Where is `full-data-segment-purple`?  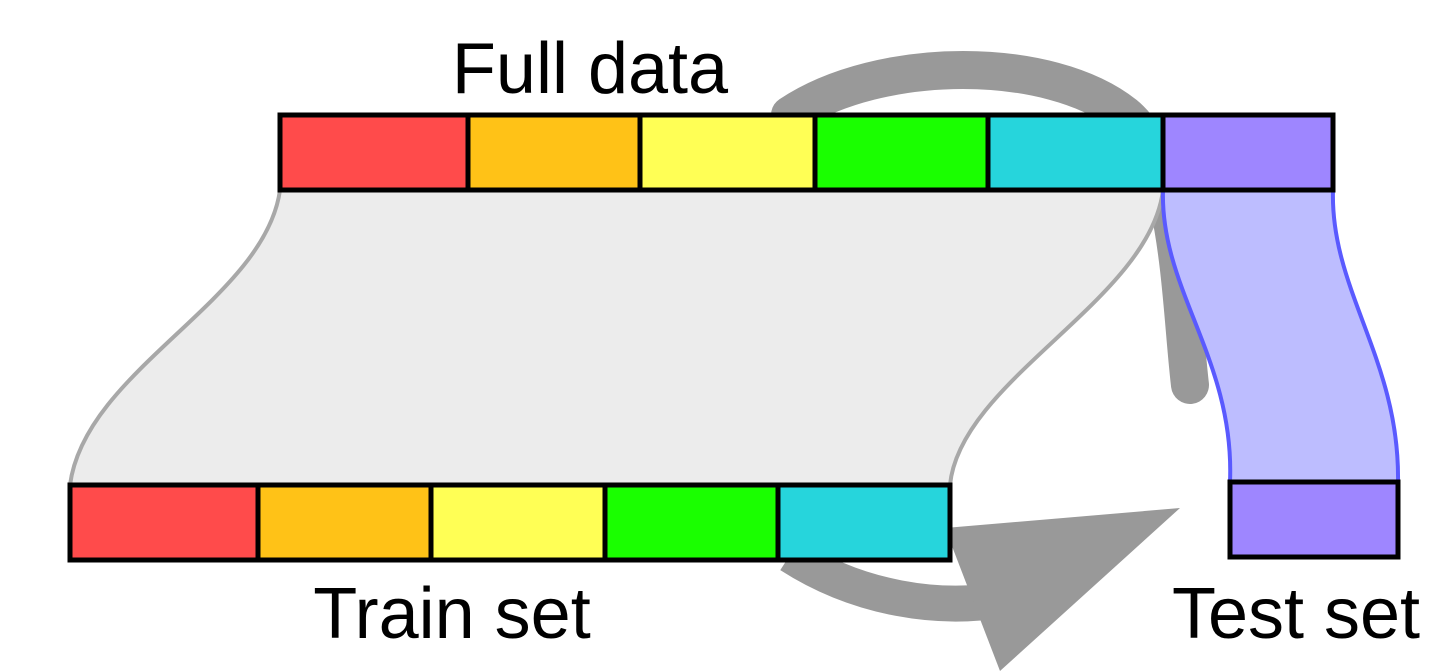
full-data-segment-purple is located at coordinates (1248, 152).